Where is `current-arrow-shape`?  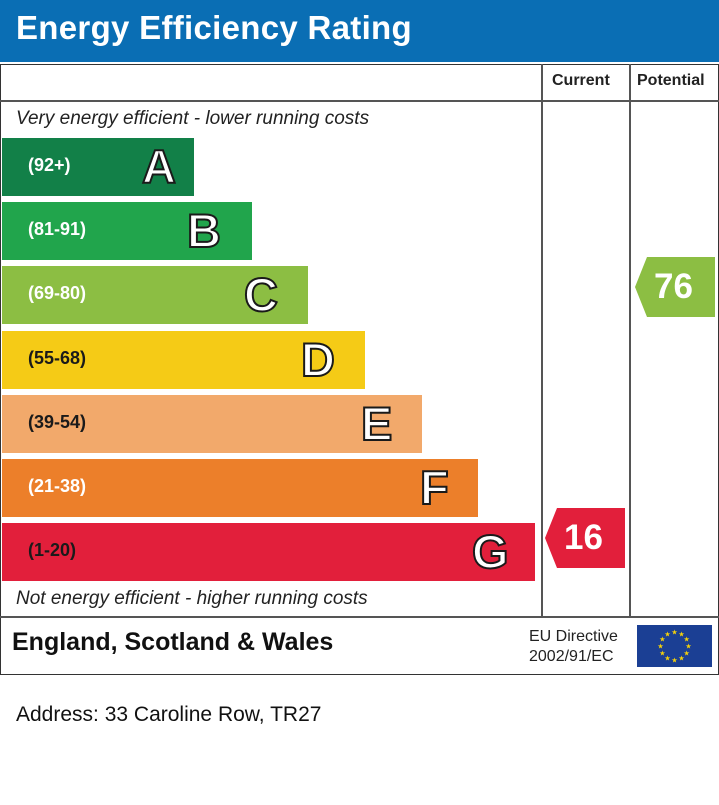 current-arrow-shape is located at coordinates (585, 538).